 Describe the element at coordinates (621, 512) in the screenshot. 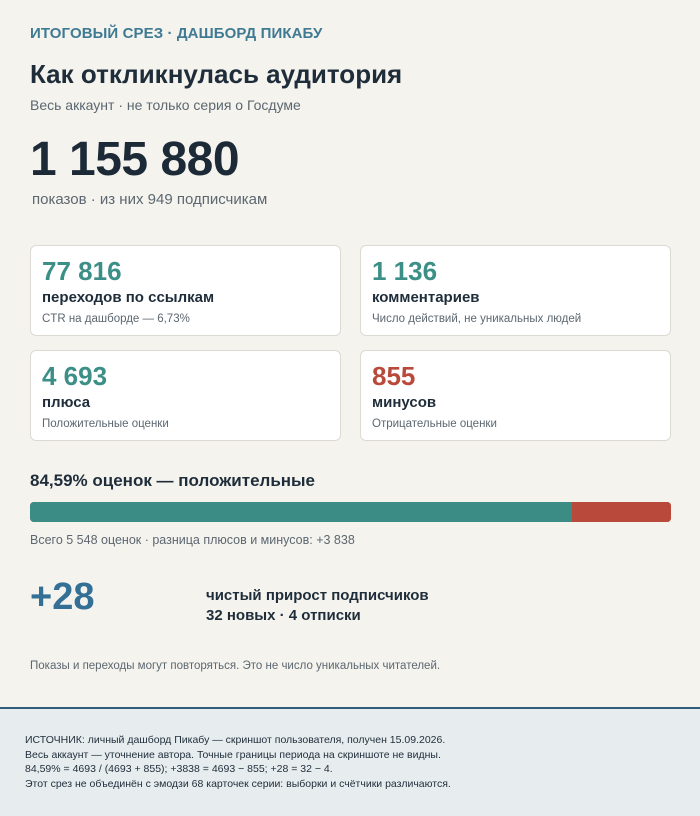

I see `rating-bar-negative` at that location.